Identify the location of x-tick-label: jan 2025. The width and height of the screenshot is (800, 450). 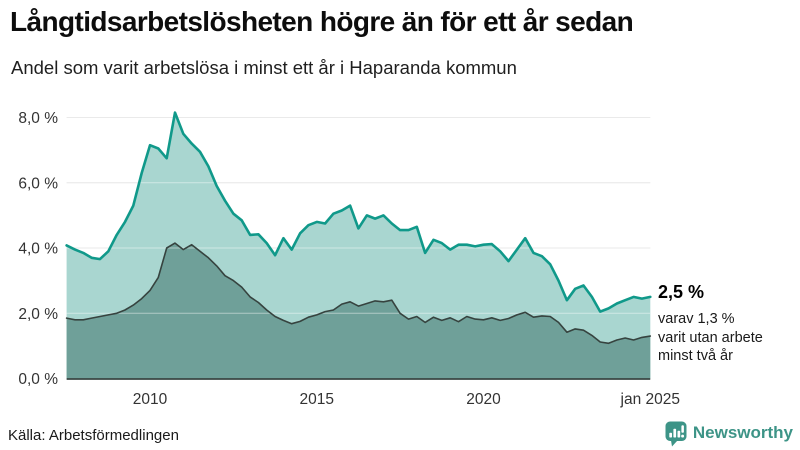
(650, 399).